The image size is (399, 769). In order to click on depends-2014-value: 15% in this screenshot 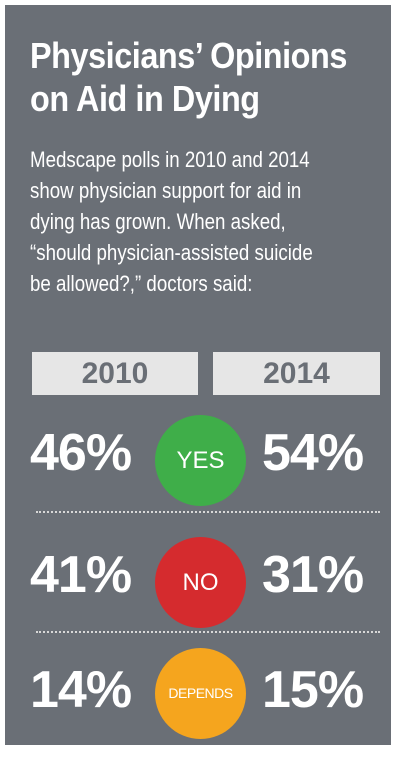, I will do `click(313, 690)`.